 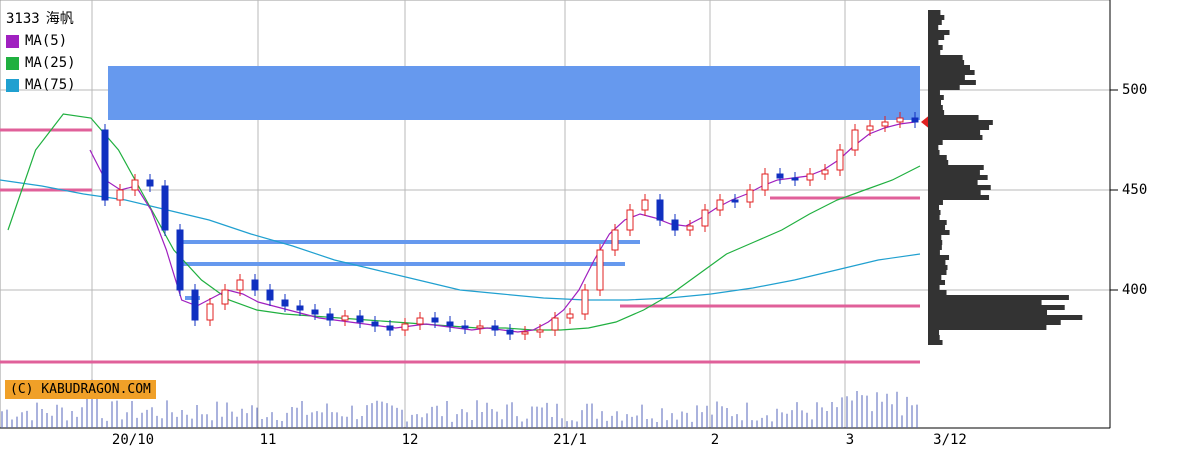 What do you see at coordinates (23, 19) in the screenshot?
I see `stock-code: 3133` at bounding box center [23, 19].